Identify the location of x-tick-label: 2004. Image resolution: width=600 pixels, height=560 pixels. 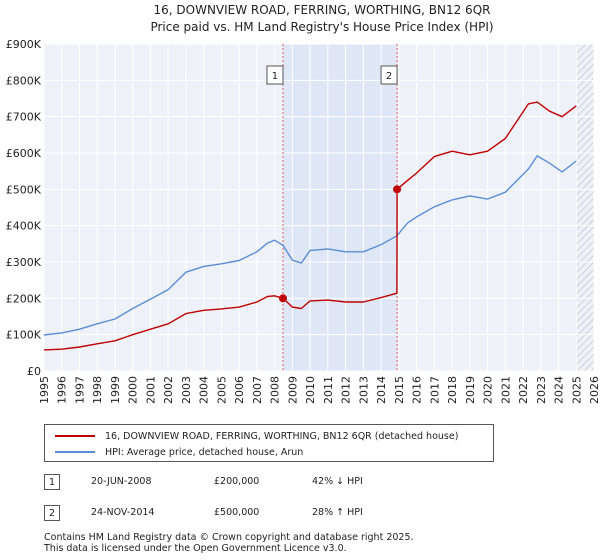
(204, 390).